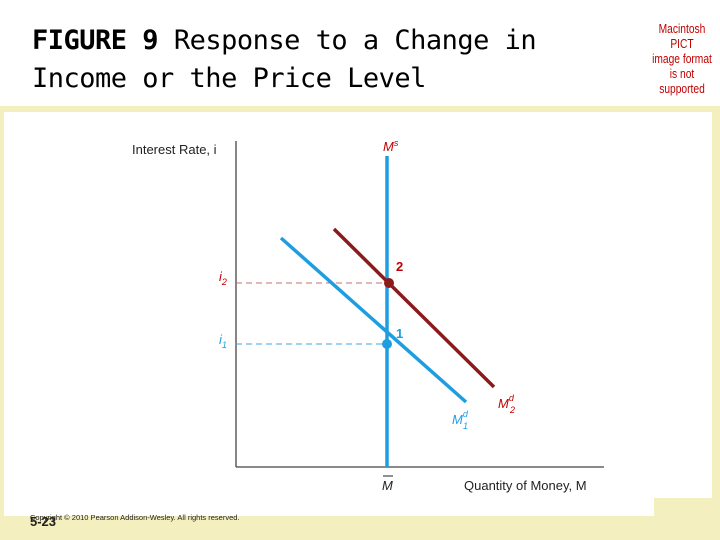 This screenshot has height=540, width=720. What do you see at coordinates (399, 333) in the screenshot?
I see `point-1-label: 1` at bounding box center [399, 333].